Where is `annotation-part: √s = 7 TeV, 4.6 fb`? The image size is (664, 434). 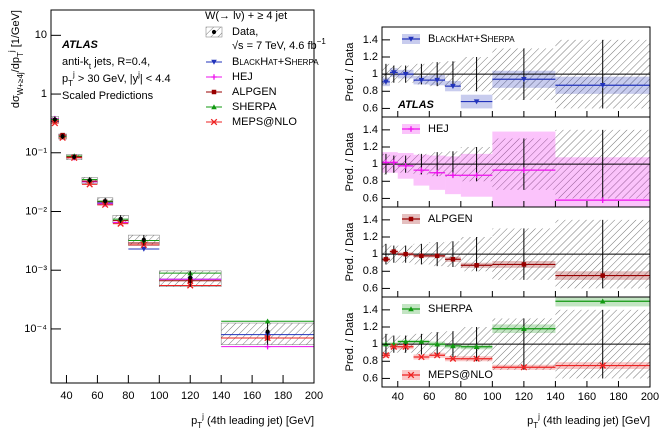 annotation-part: √s = 7 TeV, 4.6 fb is located at coordinates (274, 46).